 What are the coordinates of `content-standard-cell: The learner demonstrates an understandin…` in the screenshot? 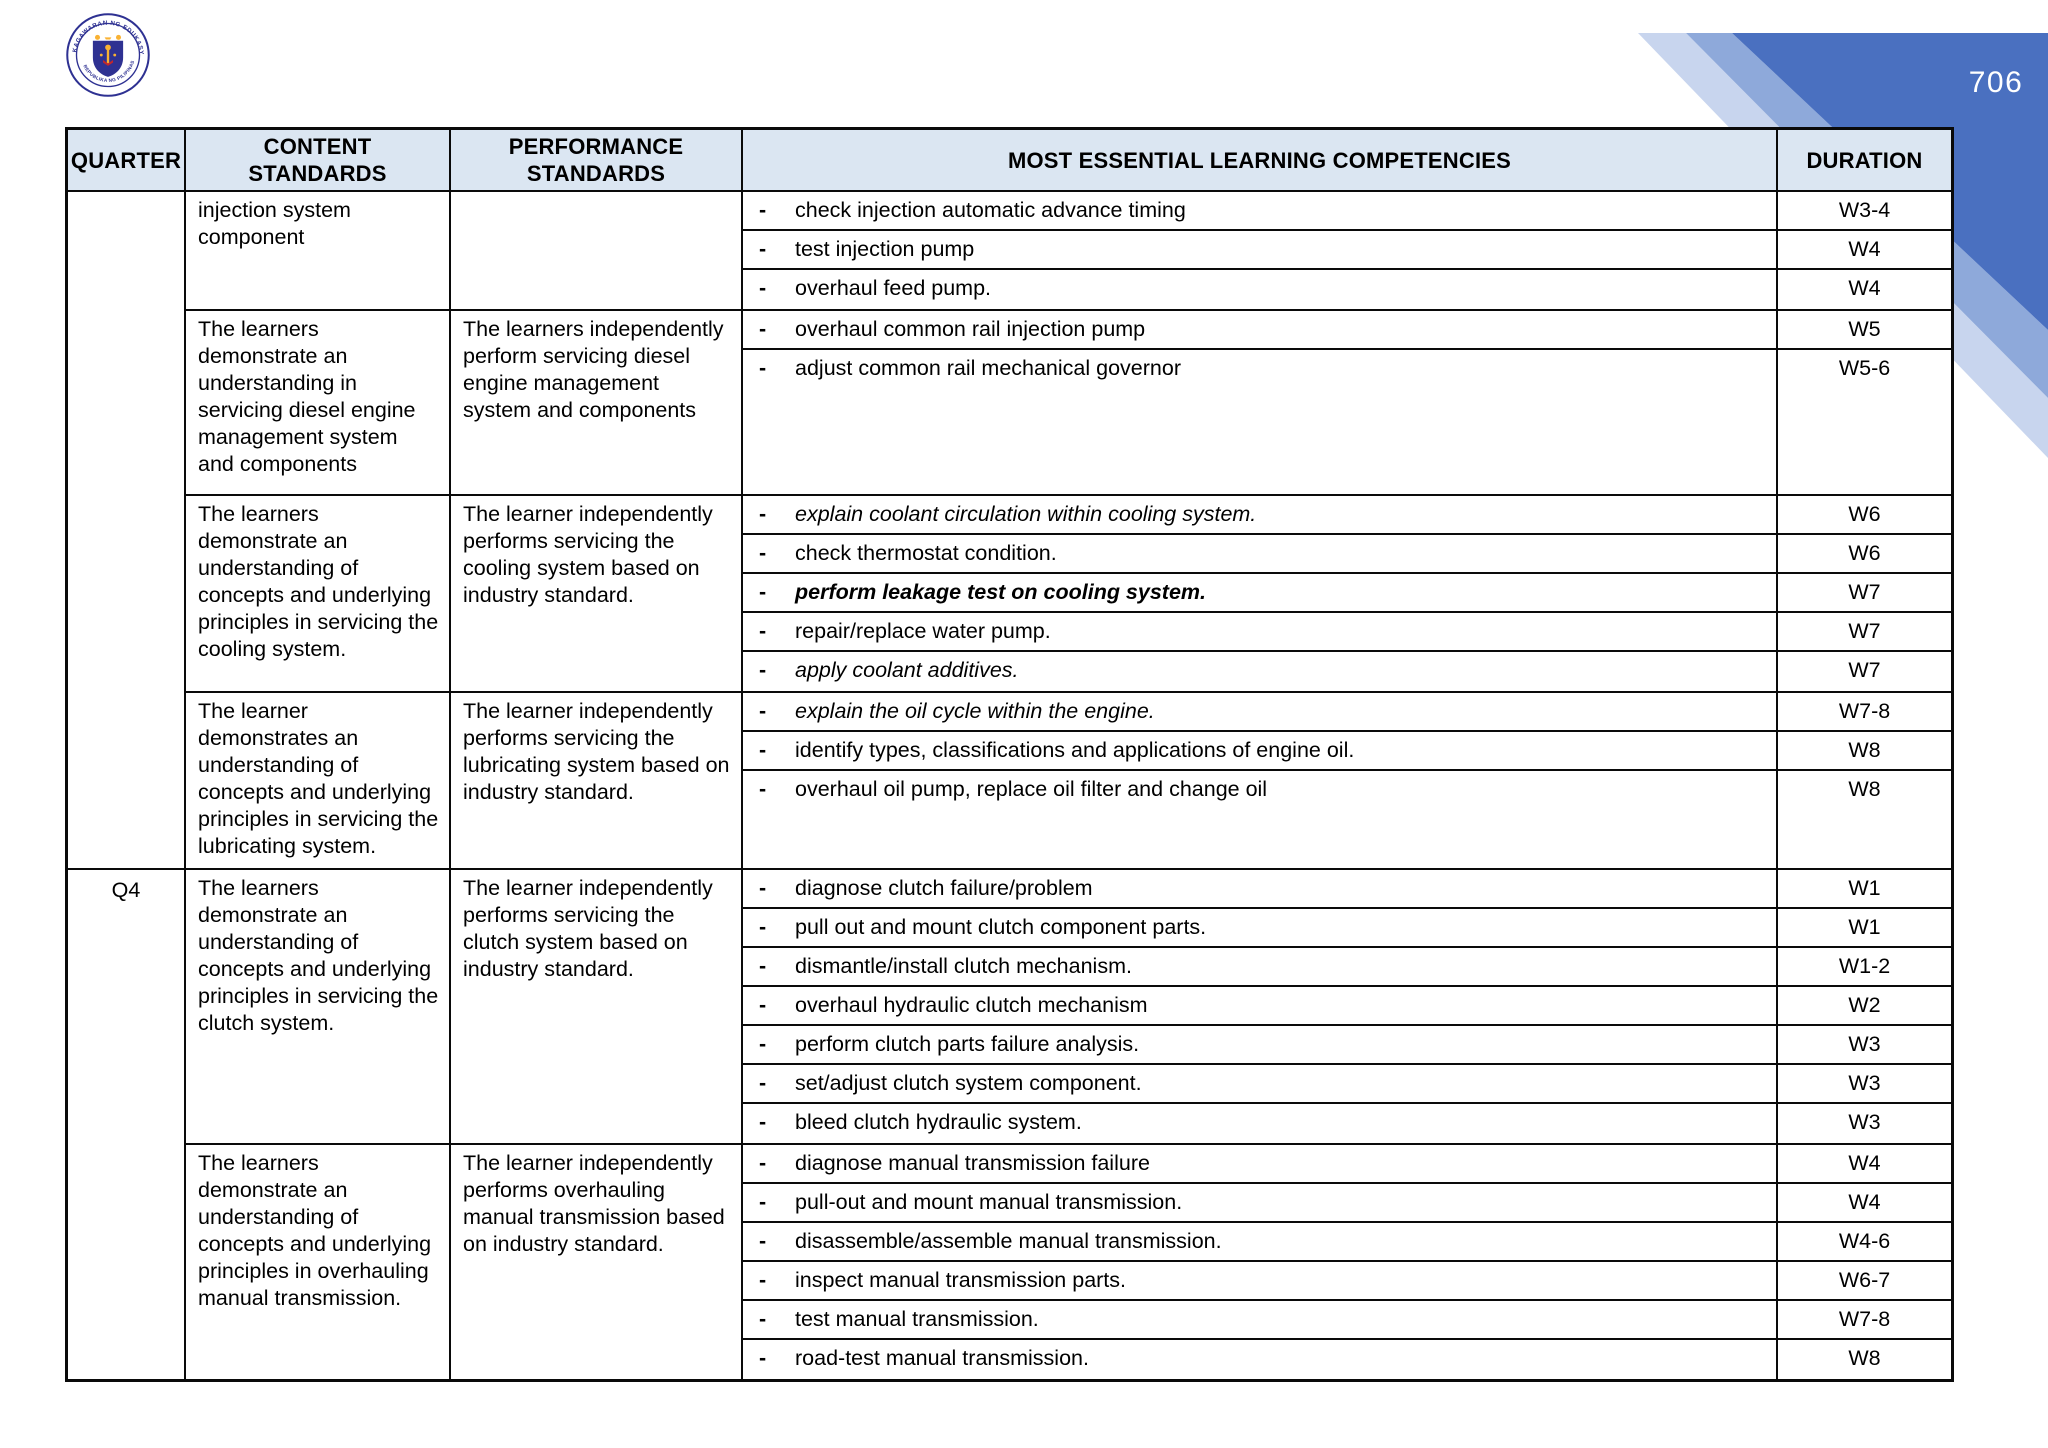 It's located at (318, 780).